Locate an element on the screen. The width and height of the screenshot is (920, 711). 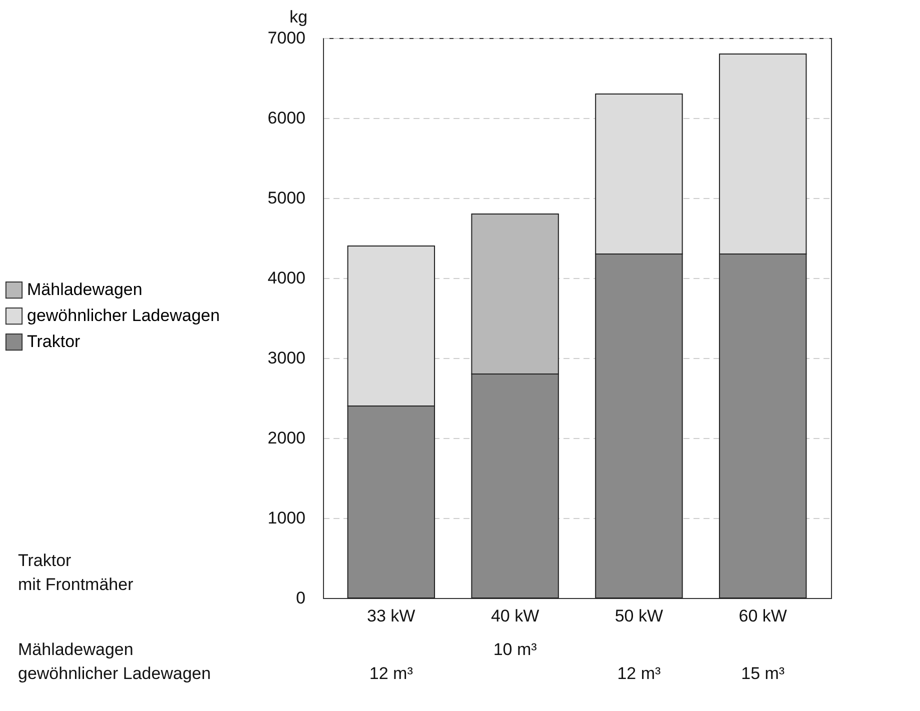
y-tick-label: 1000 is located at coordinates (287, 518).